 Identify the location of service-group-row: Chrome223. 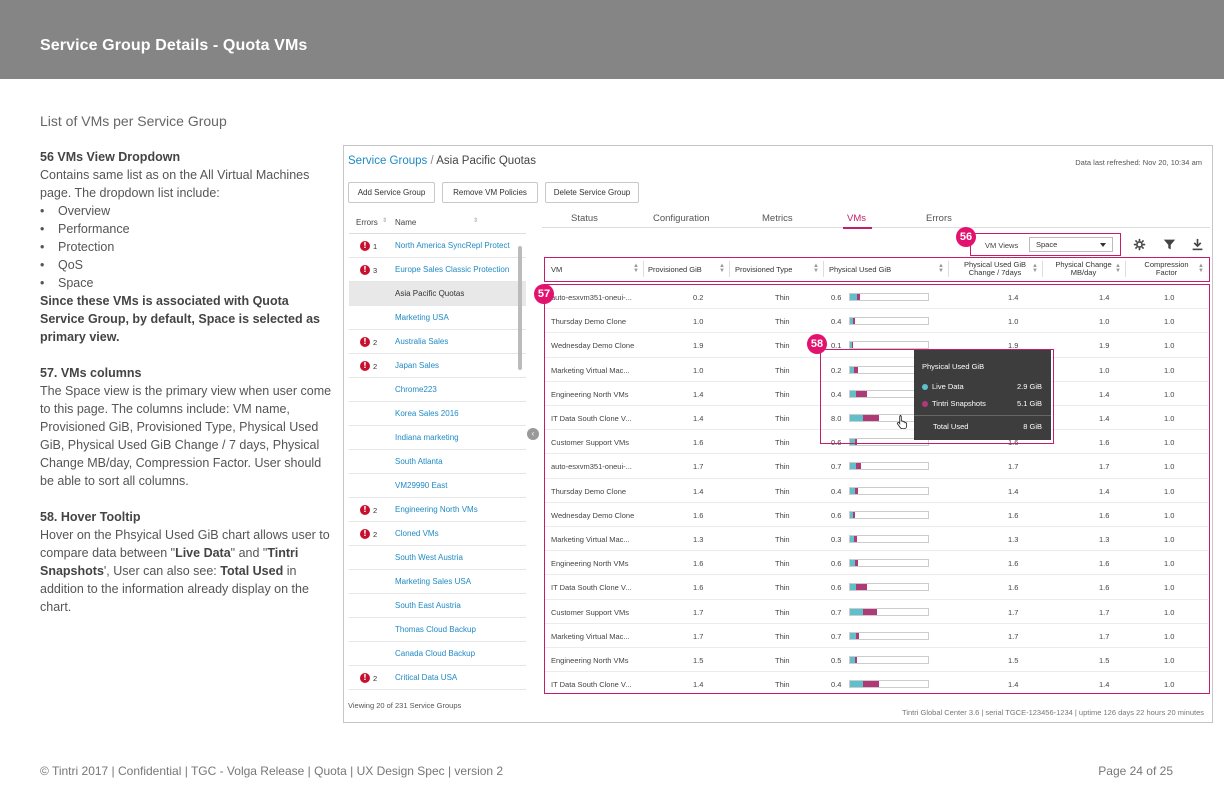
(437, 390).